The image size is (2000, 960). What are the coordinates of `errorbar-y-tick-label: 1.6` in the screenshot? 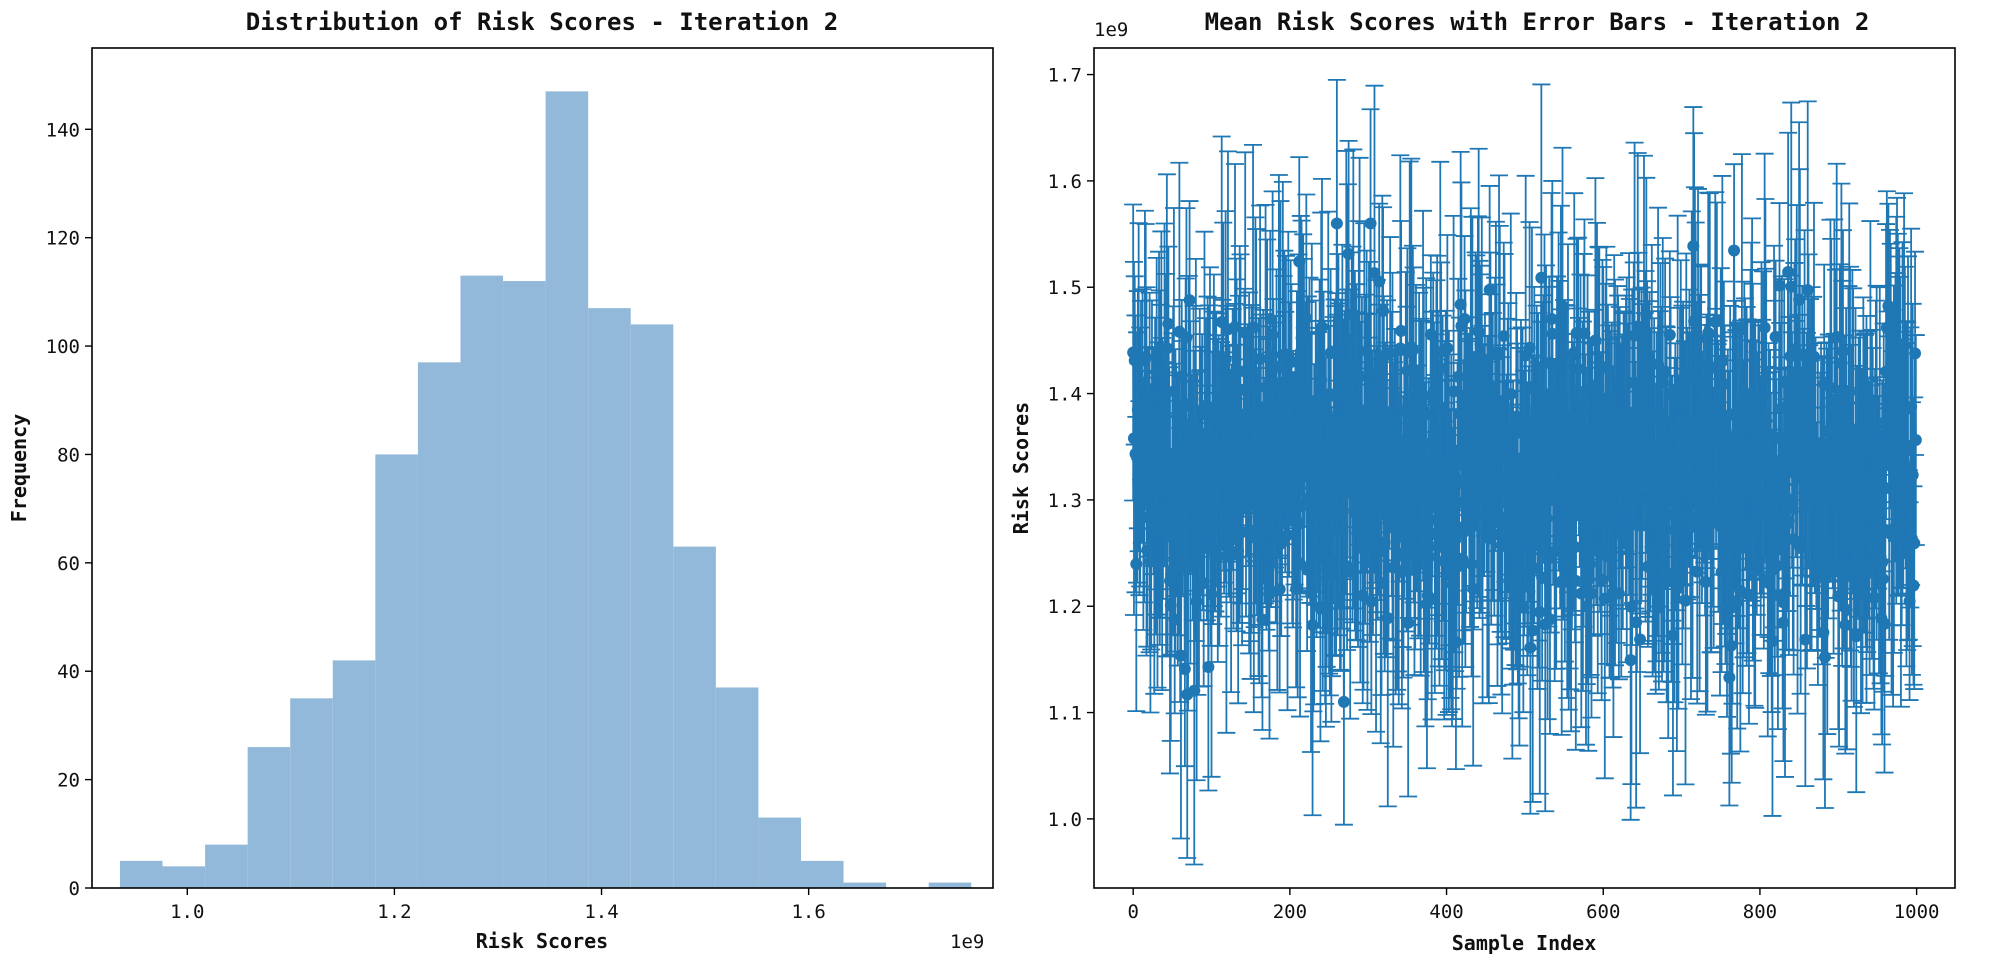 It's located at (1065, 182).